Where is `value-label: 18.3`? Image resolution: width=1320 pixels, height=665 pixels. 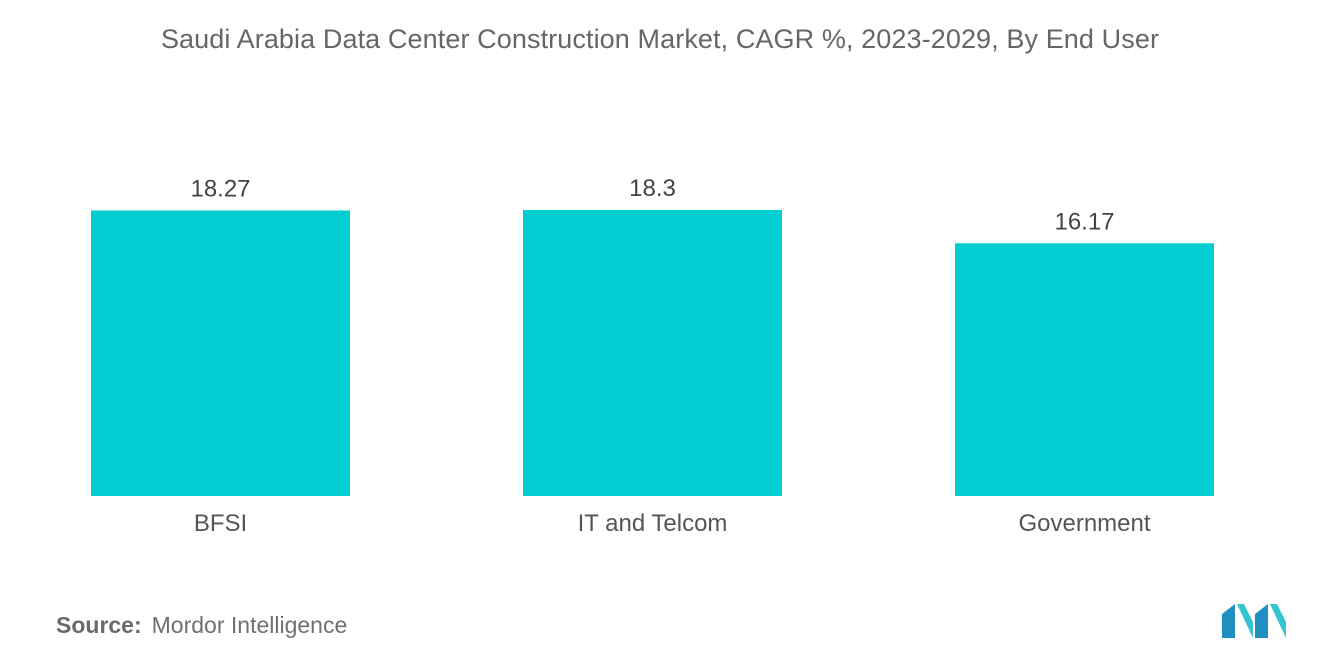 value-label: 18.3 is located at coordinates (652, 188).